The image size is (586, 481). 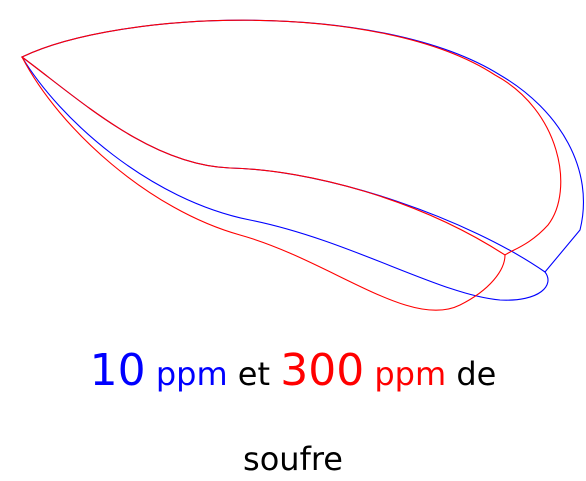 I want to click on caption-line2: soufre, so click(x=293, y=459).